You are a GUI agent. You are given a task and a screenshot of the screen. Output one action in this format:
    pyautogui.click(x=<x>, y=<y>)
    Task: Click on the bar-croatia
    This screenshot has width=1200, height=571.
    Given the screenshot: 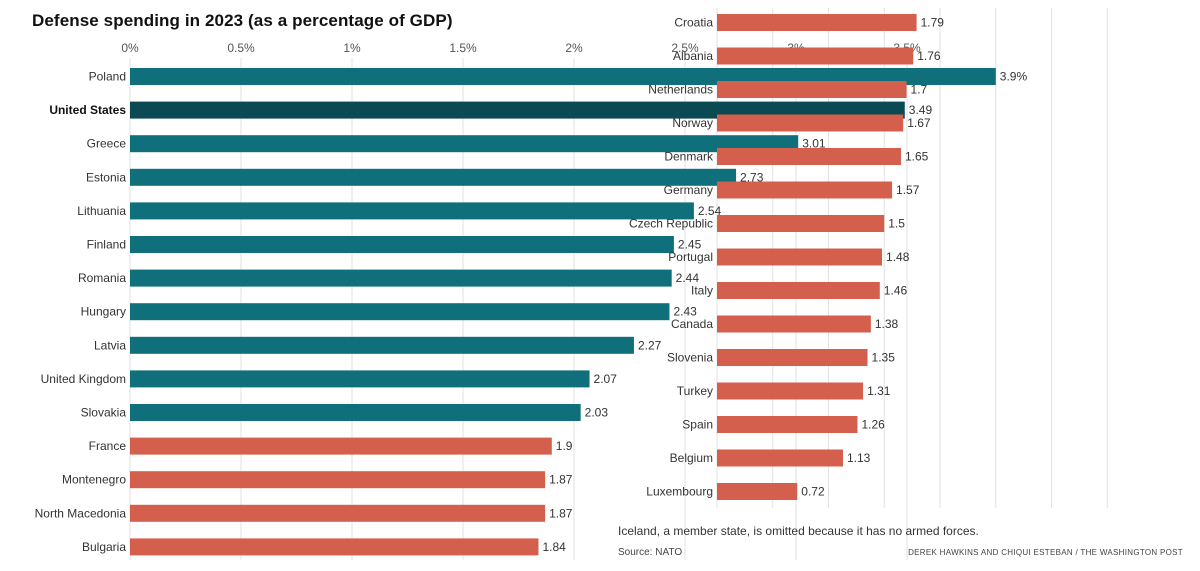 What is the action you would take?
    pyautogui.click(x=817, y=22)
    